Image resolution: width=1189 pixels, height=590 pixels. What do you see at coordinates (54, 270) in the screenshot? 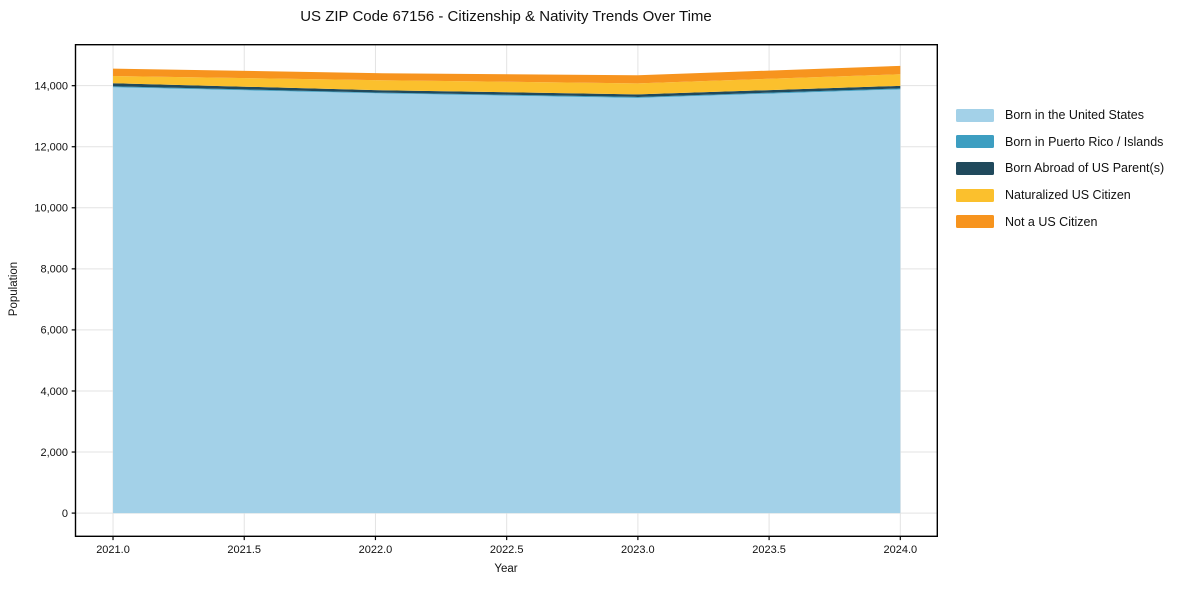
I see `y-tick-label: 8,000` at bounding box center [54, 270].